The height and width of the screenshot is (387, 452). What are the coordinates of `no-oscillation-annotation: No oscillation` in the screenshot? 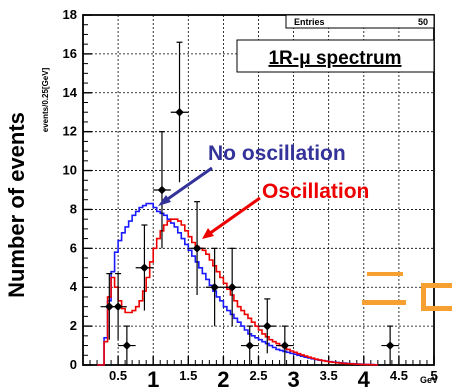 It's located at (252, 174).